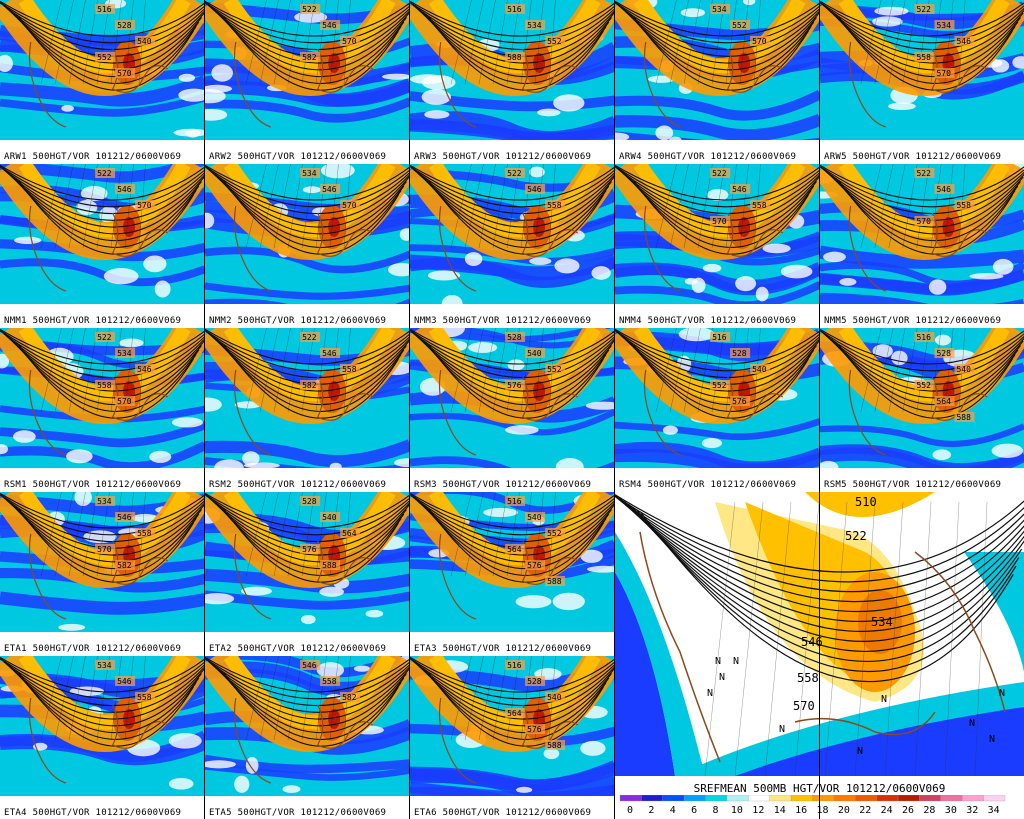  I want to click on vorticity-map: 528 540 564 576 588, so click(307, 562).